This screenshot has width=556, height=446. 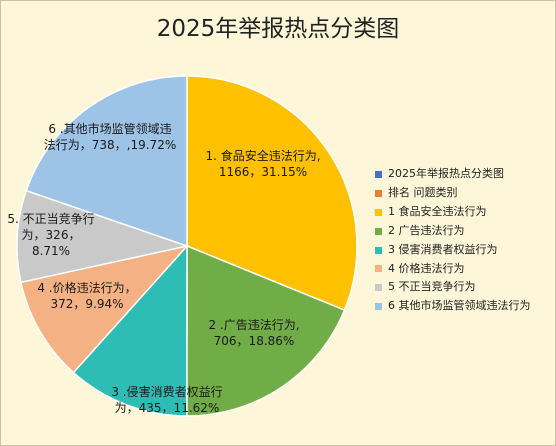 I want to click on legend-item: 2025年举报热点分类图, so click(x=453, y=174).